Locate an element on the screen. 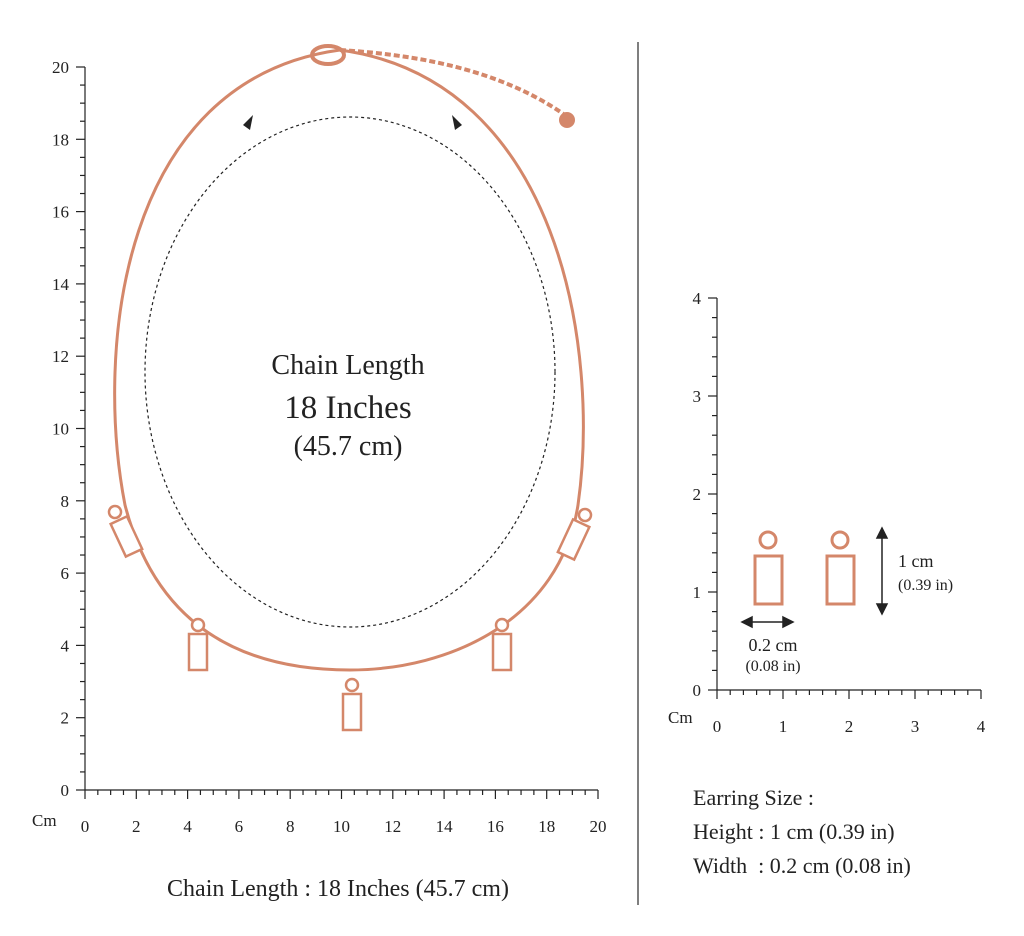 This screenshot has width=1024, height=936. y-tick-label: 8 is located at coordinates (65, 501).